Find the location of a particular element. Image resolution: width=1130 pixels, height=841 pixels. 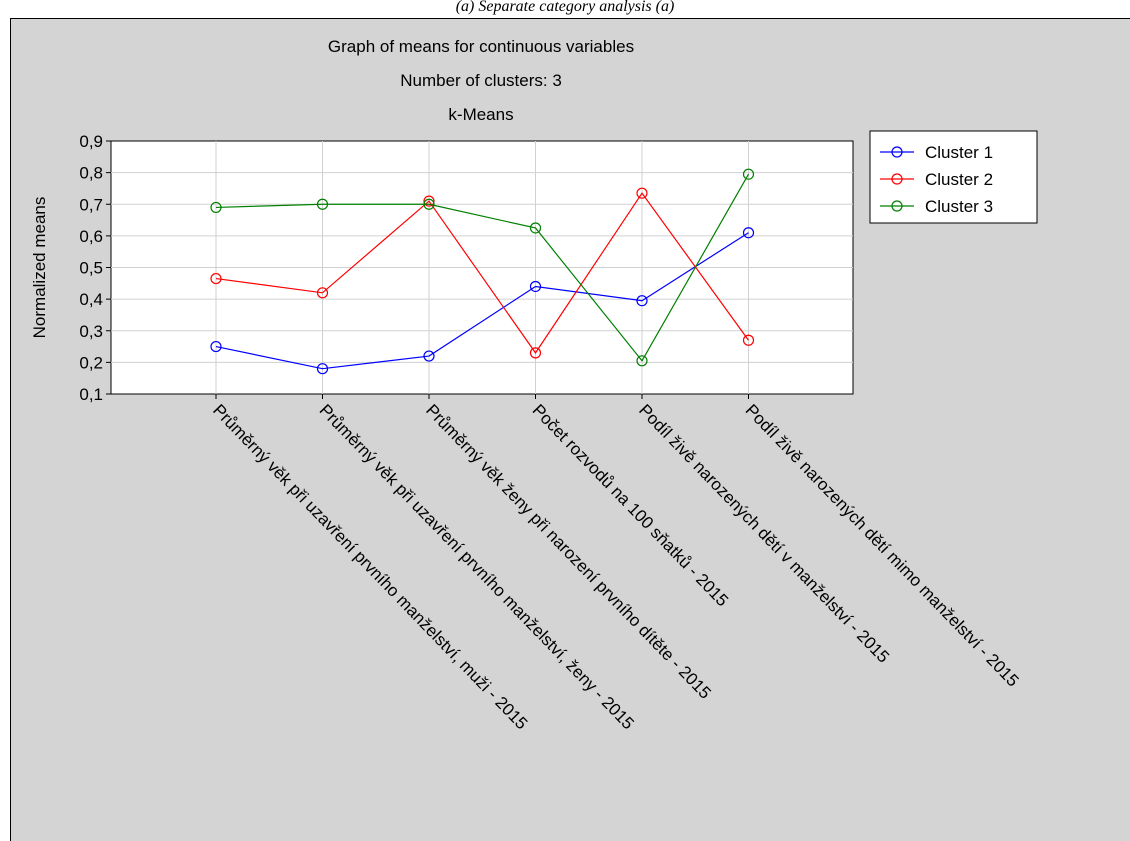

y-tick-label: 0,6 is located at coordinates (91, 236).